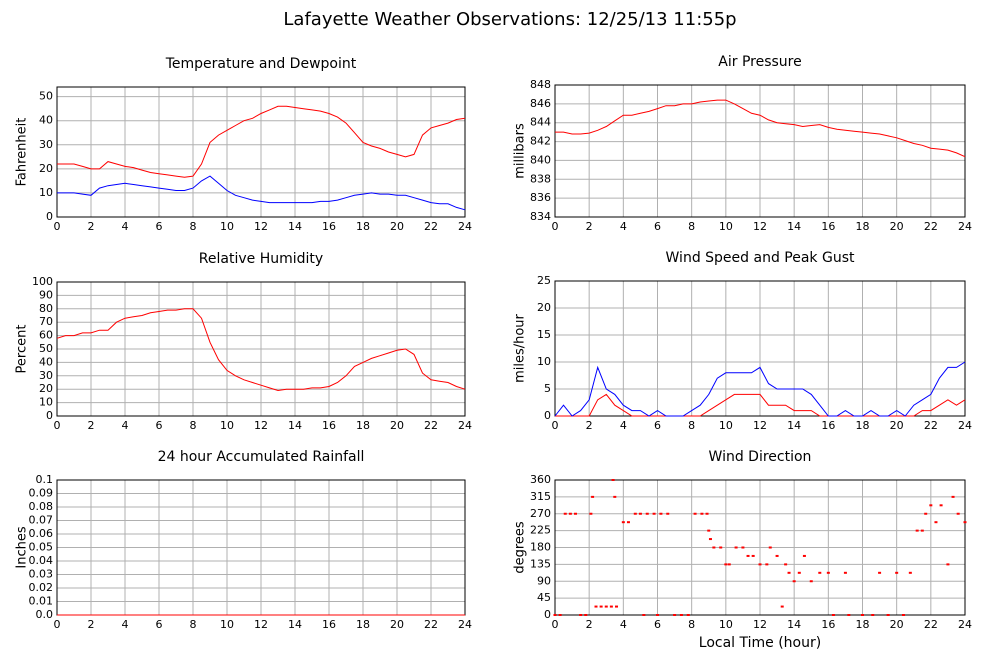 This screenshot has width=999, height=659. I want to click on chart-title: 24 hour Accumulated Rainfall, so click(261, 457).